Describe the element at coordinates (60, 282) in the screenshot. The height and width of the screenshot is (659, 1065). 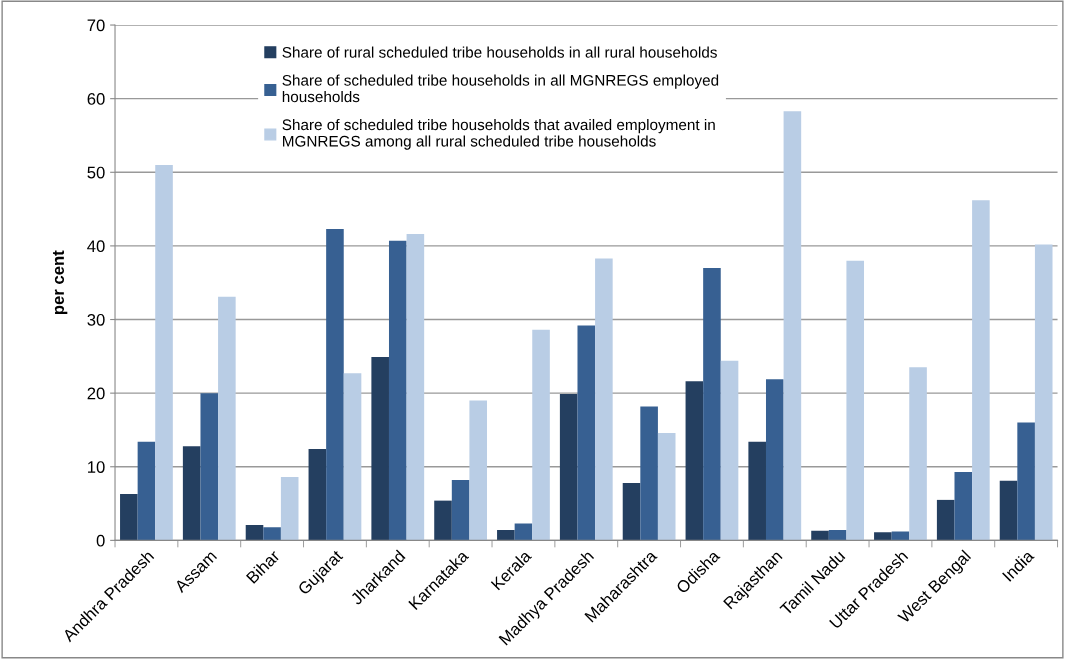
I see `y-axis-title: per cent` at that location.